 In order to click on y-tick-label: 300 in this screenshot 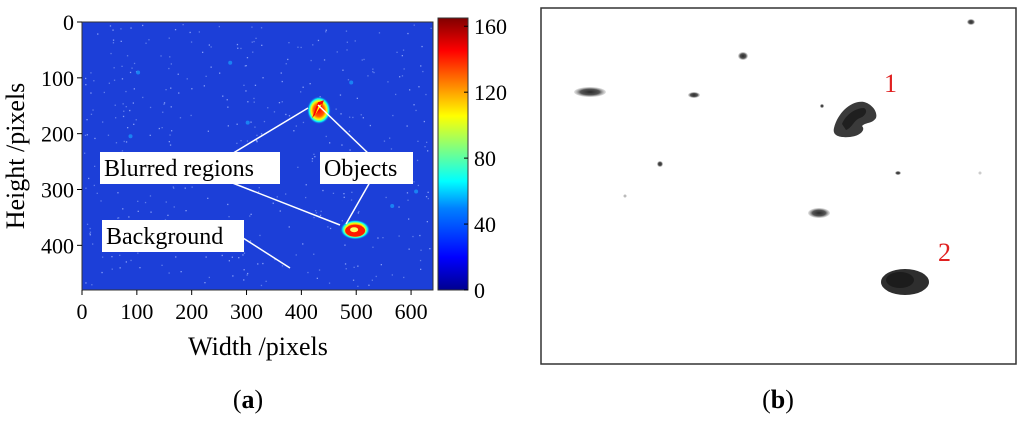, I will do `click(57, 190)`.